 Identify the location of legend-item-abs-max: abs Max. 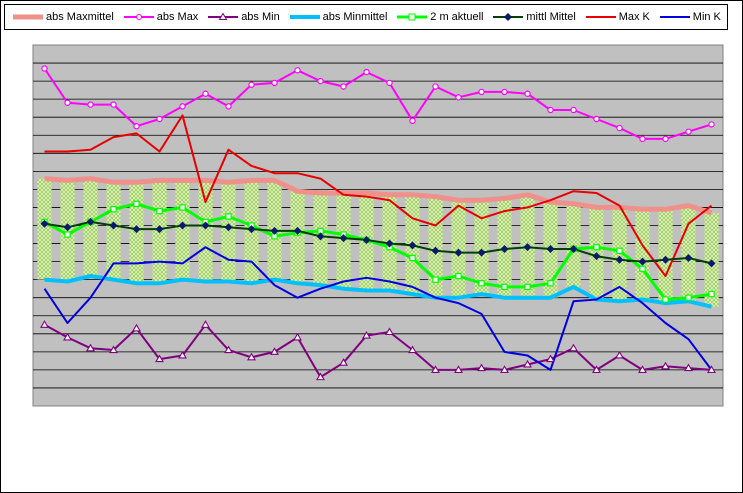
(161, 17).